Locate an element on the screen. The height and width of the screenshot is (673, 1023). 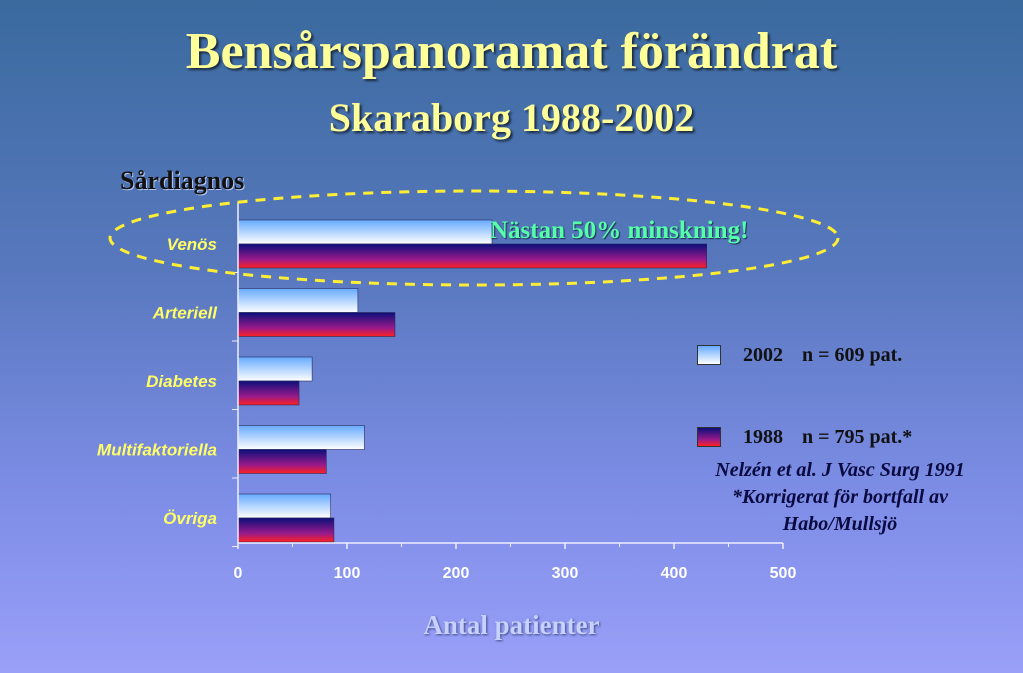
annotation-text: Nästan 50% minskning! is located at coordinates (619, 230).